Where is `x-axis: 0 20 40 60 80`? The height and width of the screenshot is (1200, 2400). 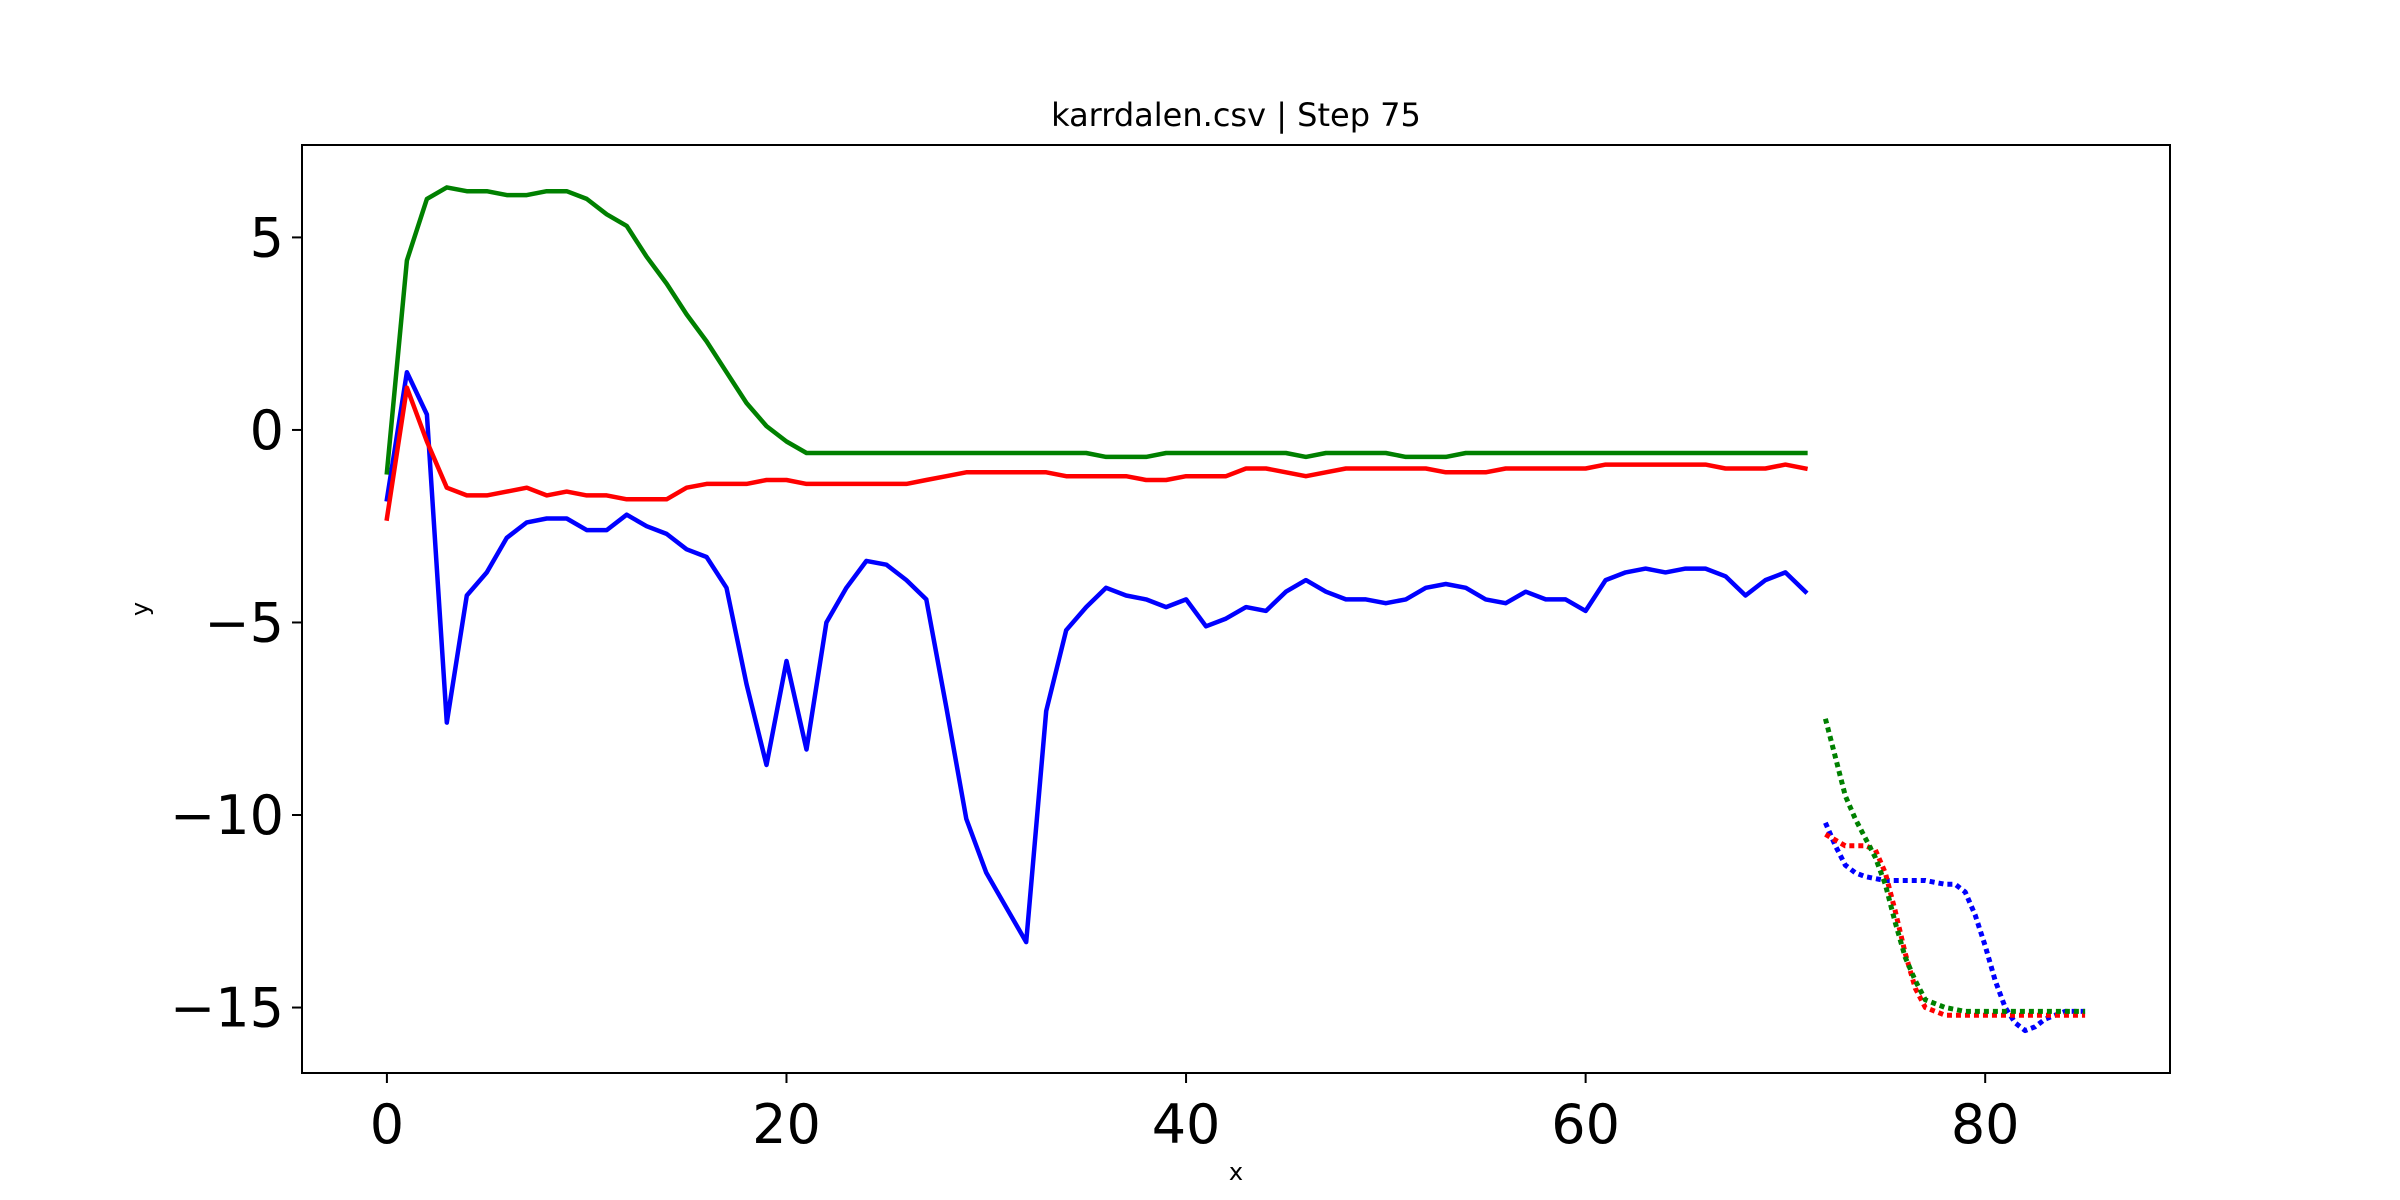 x-axis: 0 20 40 60 80 is located at coordinates (1195, 1114).